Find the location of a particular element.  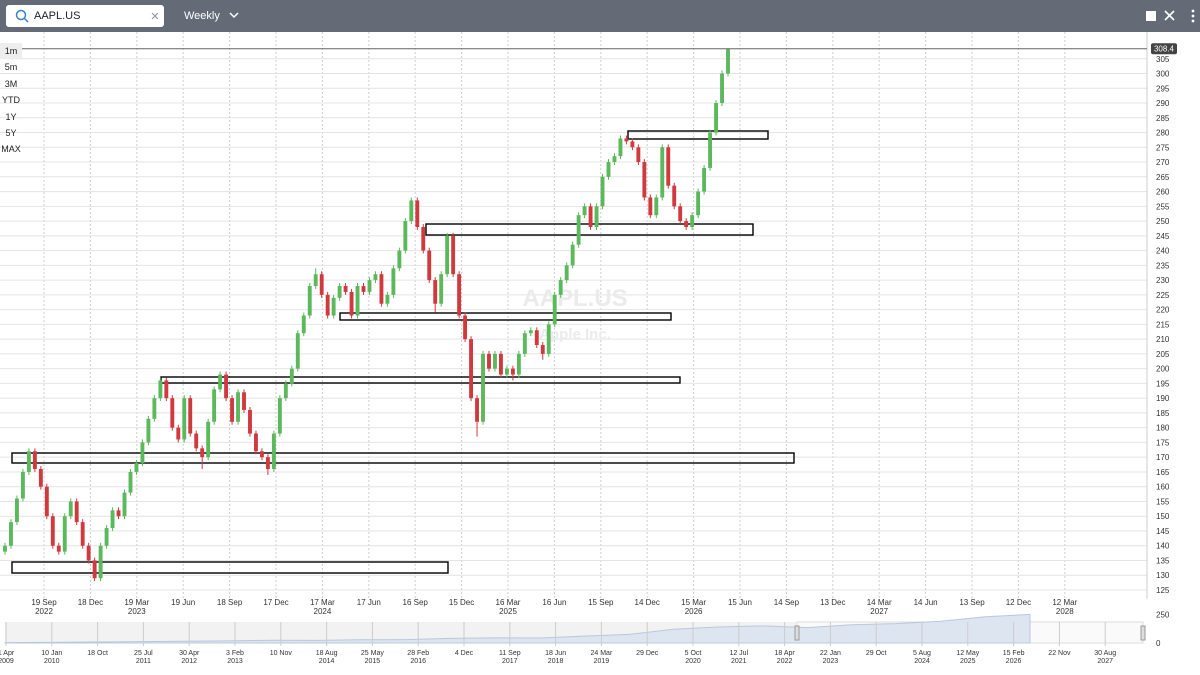

y-tick-label: 265 is located at coordinates (1163, 177).